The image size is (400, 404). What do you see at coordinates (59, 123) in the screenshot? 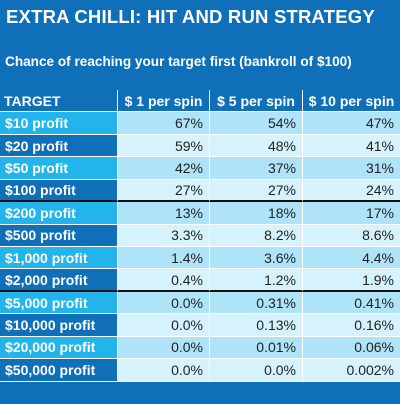
I see `row-target-label: $10 profit` at bounding box center [59, 123].